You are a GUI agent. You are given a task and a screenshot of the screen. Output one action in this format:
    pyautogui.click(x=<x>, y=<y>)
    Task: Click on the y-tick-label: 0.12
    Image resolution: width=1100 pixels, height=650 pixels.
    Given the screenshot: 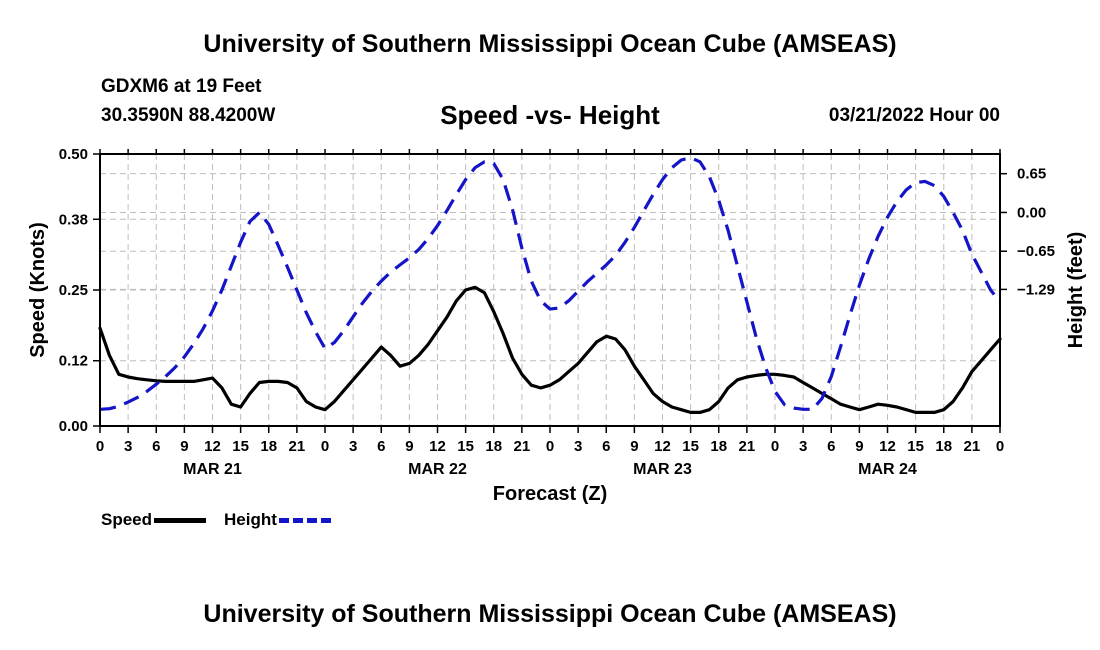 What is the action you would take?
    pyautogui.click(x=73, y=361)
    